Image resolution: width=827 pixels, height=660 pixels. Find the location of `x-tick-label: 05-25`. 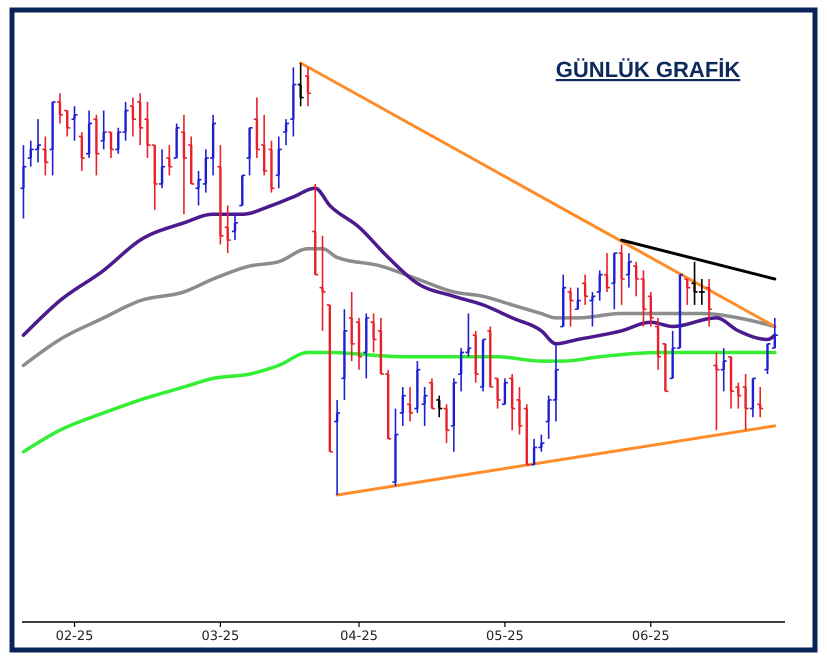

x-tick-label: 05-25 is located at coordinates (505, 636).